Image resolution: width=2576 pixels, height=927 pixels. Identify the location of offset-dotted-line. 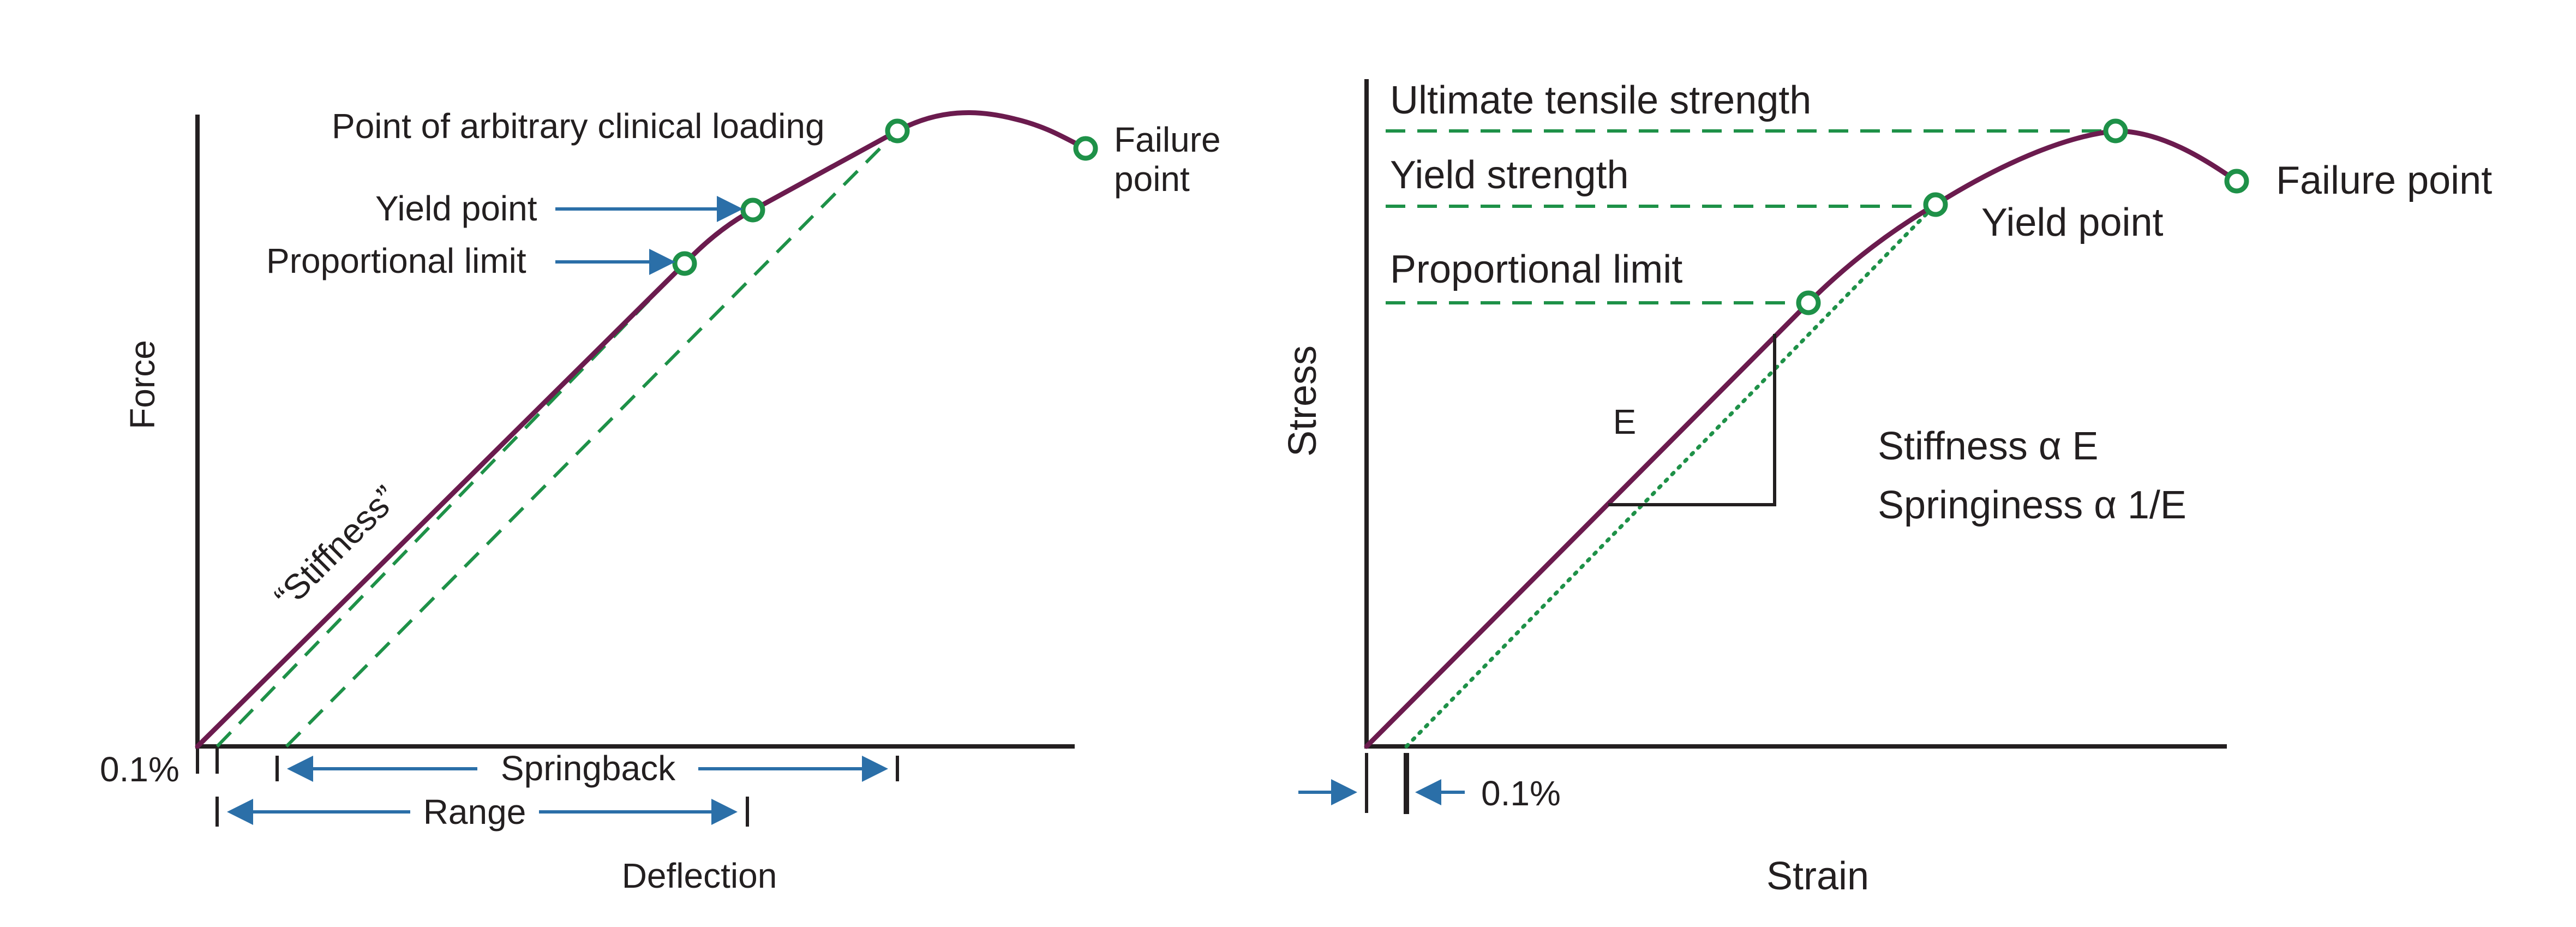
(1671, 475).